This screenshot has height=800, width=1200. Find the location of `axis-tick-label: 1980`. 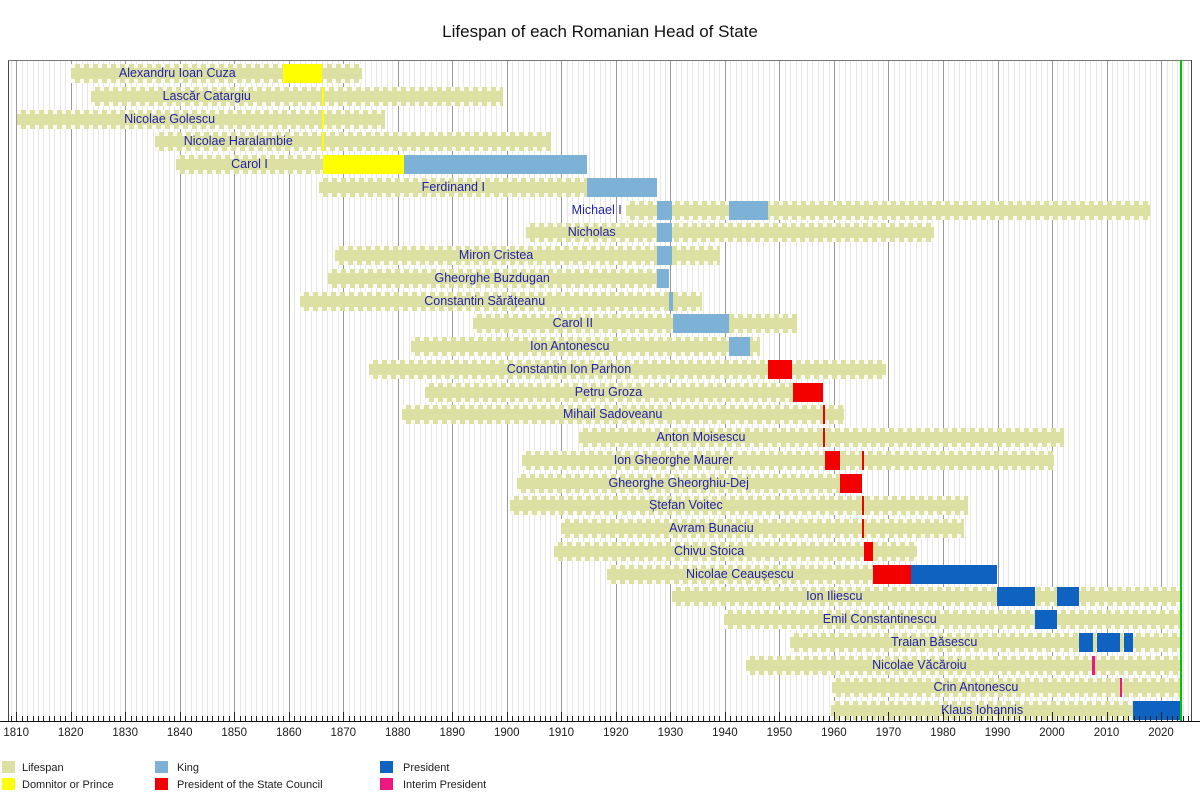

axis-tick-label: 1980 is located at coordinates (943, 733).